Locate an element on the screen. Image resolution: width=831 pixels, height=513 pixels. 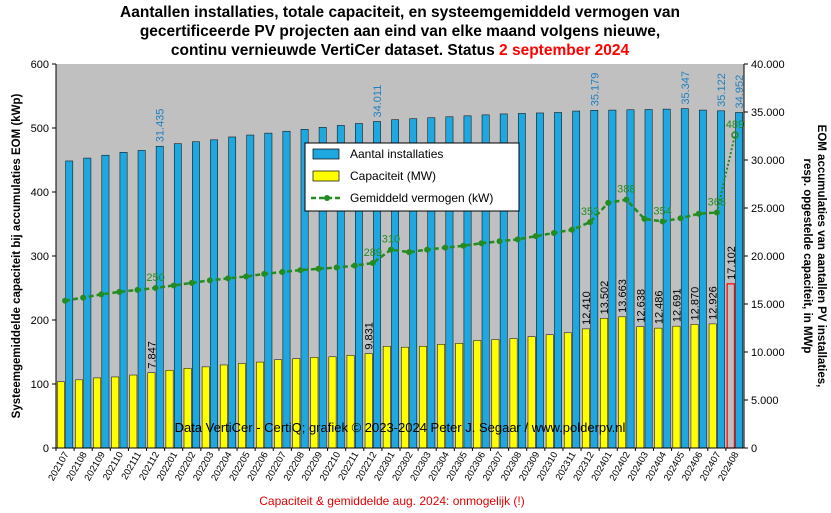
label-vermogen-202402: 388 is located at coordinates (626, 190).